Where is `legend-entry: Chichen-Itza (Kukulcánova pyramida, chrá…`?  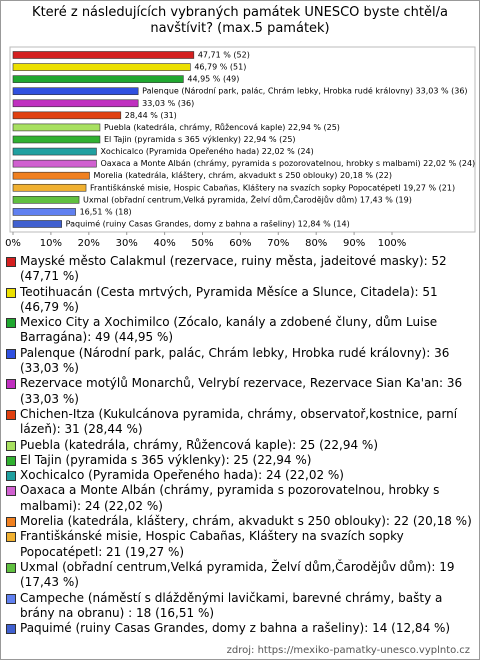 legend-entry: Chichen-Itza (Kukulcánova pyramida, chrá… is located at coordinates (239, 422).